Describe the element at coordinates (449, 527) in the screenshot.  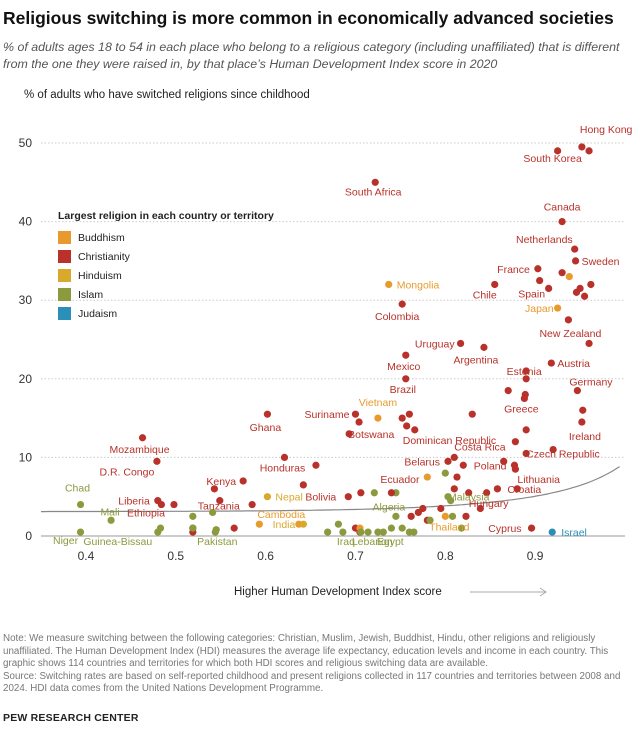
I see `label-thailand: Thailand` at that location.